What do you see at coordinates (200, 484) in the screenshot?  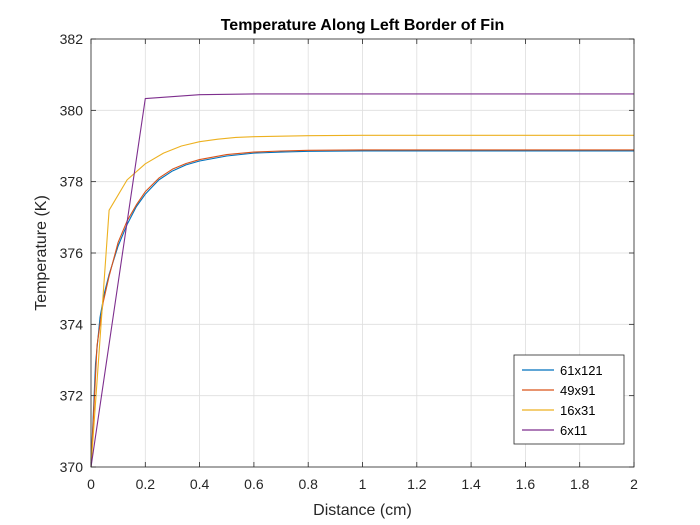 I see `x-tick-label: 0.4` at bounding box center [200, 484].